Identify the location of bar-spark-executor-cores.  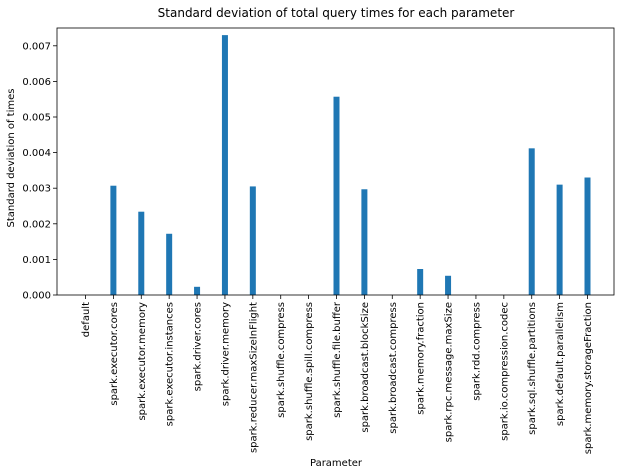
(113, 240).